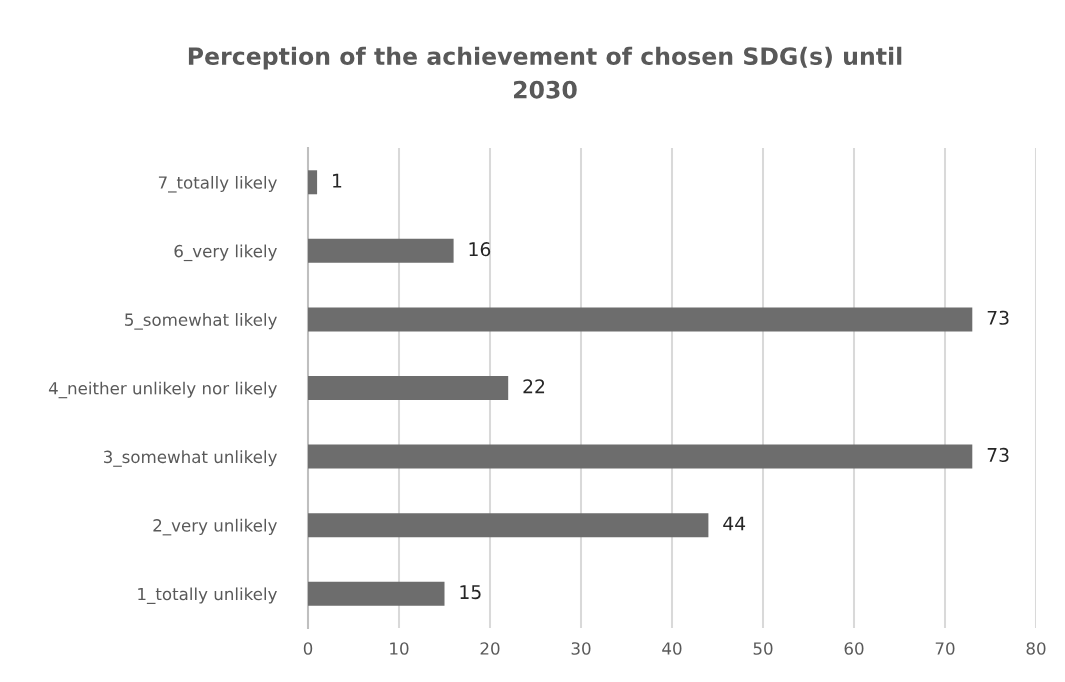  Describe the element at coordinates (470, 592) in the screenshot. I see `data-label: 15` at that location.